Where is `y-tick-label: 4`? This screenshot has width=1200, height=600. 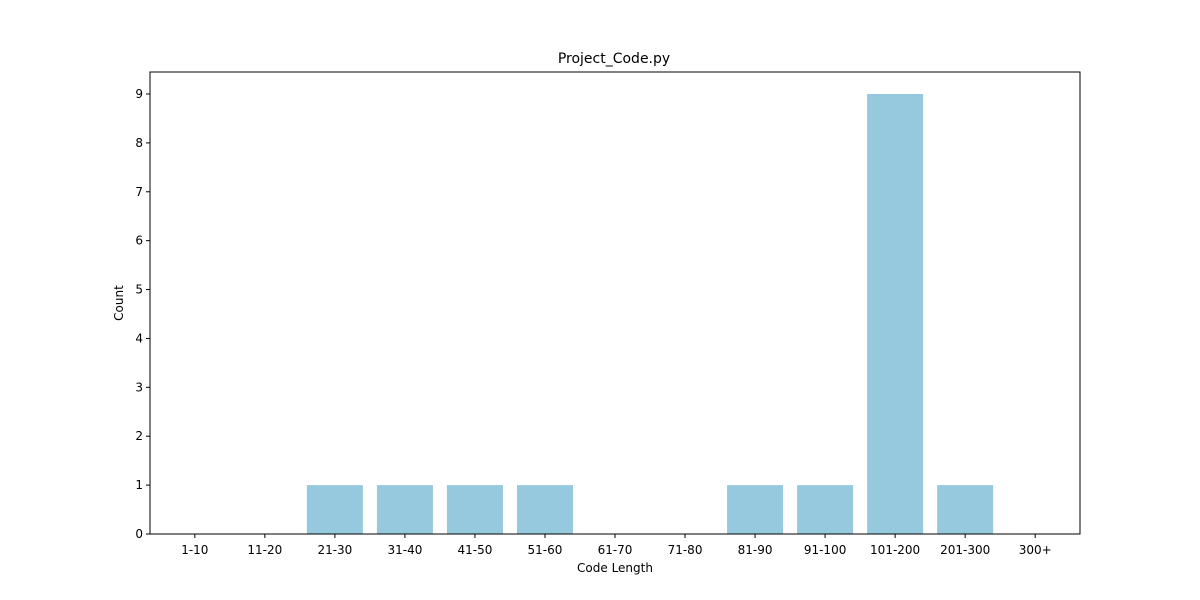
y-tick-label: 4 is located at coordinates (139, 338).